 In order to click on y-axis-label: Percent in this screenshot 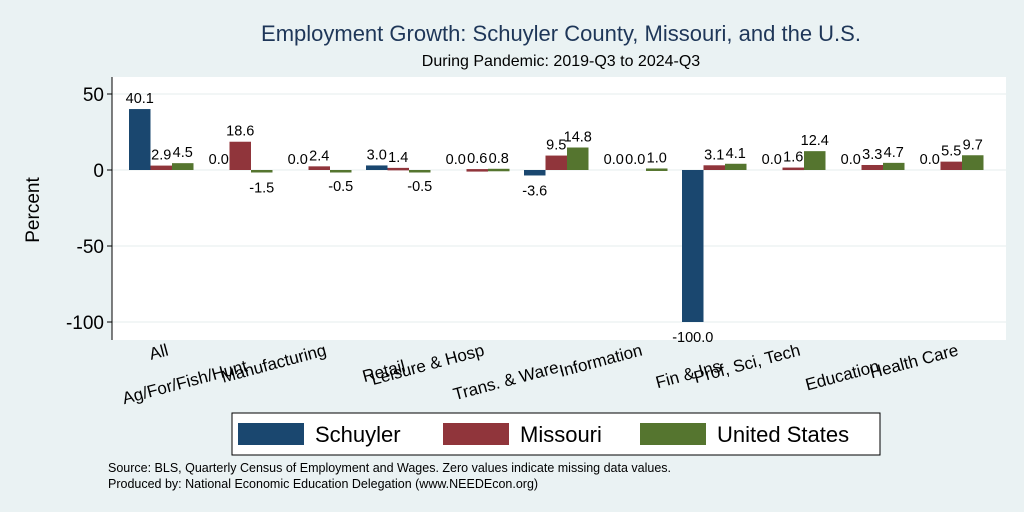, I will do `click(33, 210)`.